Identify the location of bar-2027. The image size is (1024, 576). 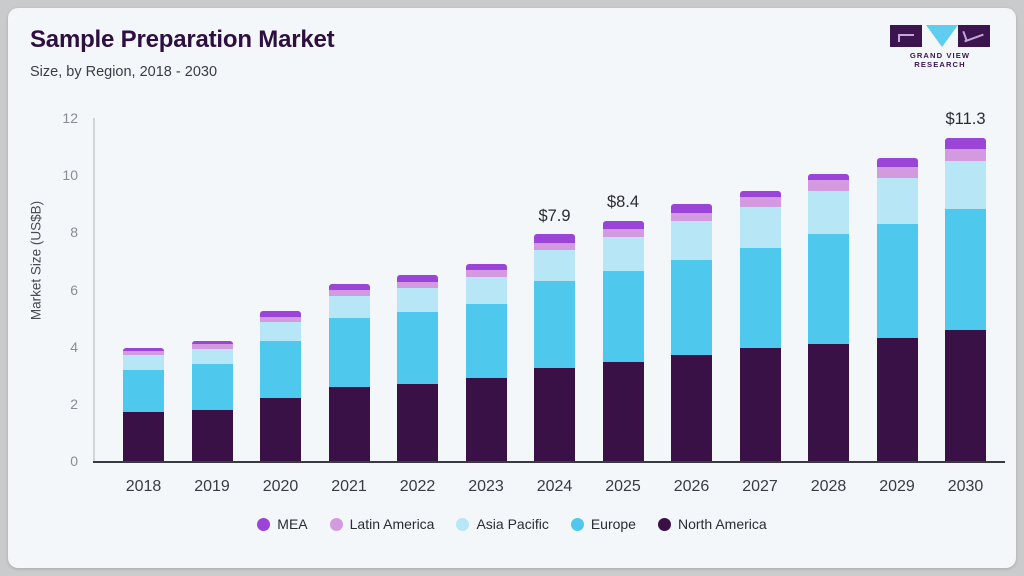
(760, 325).